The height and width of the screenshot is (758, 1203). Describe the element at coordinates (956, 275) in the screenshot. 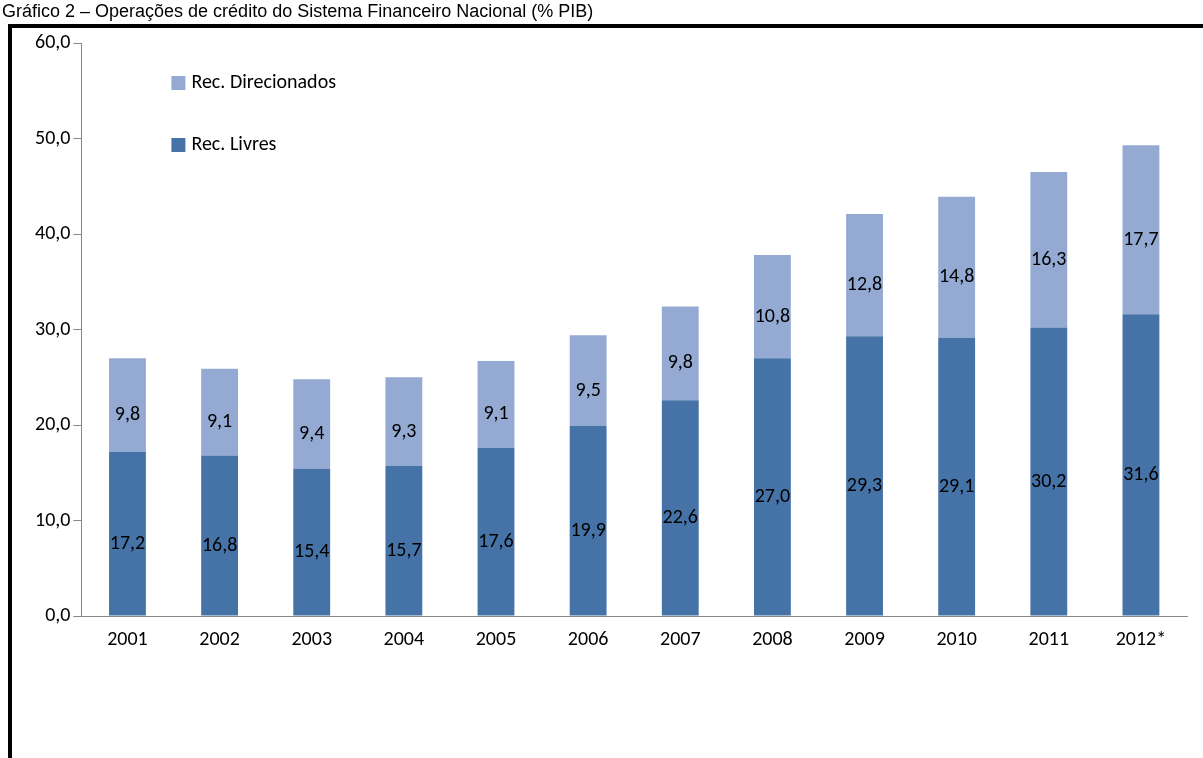

I see `data-label: 14,8` at that location.